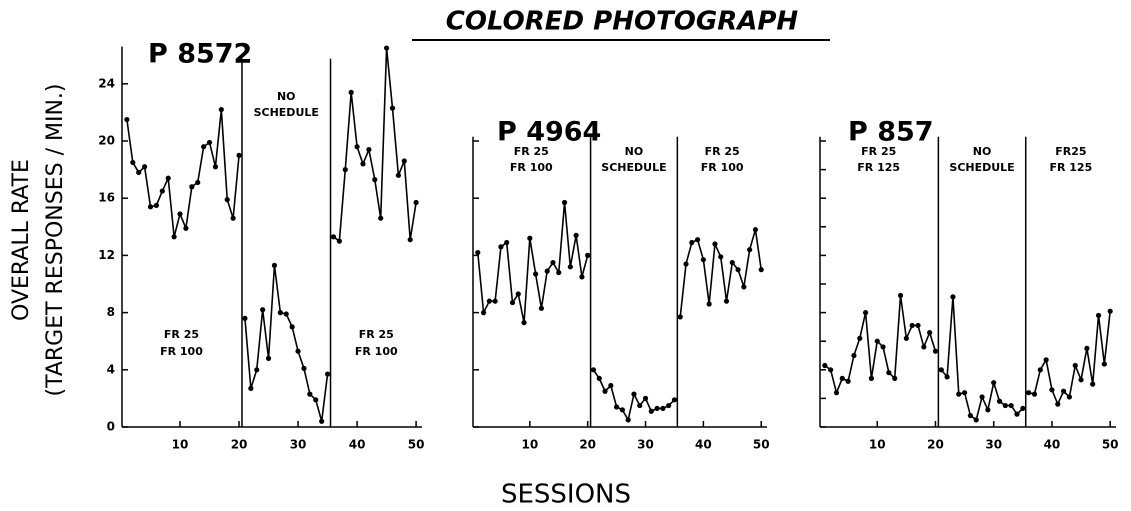  I want to click on phase-label: FR 125, so click(878, 167).